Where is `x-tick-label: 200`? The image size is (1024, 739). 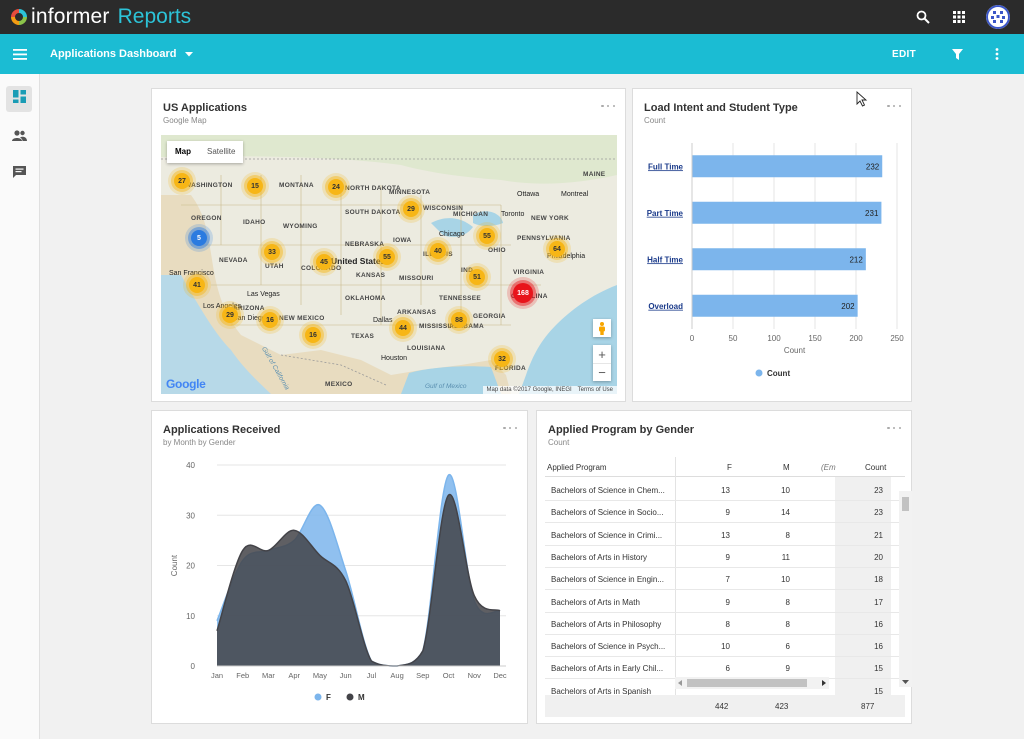 x-tick-label: 200 is located at coordinates (856, 338).